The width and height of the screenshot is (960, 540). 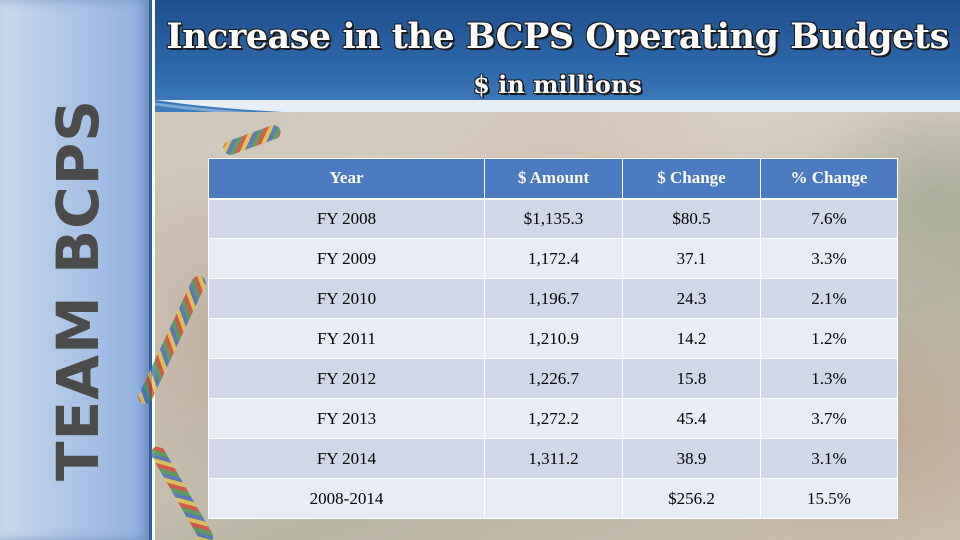 I want to click on cell-year: FY 2010, so click(x=346, y=298).